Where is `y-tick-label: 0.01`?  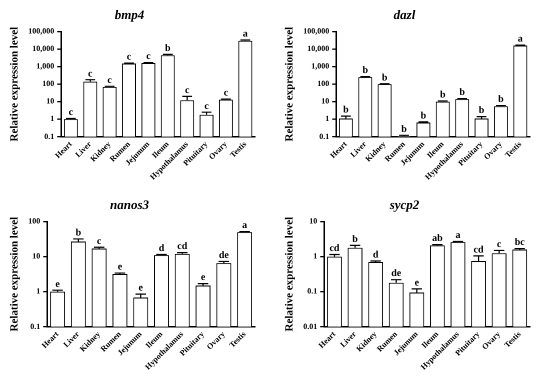
y-tick-label: 0.01 is located at coordinates (310, 326).